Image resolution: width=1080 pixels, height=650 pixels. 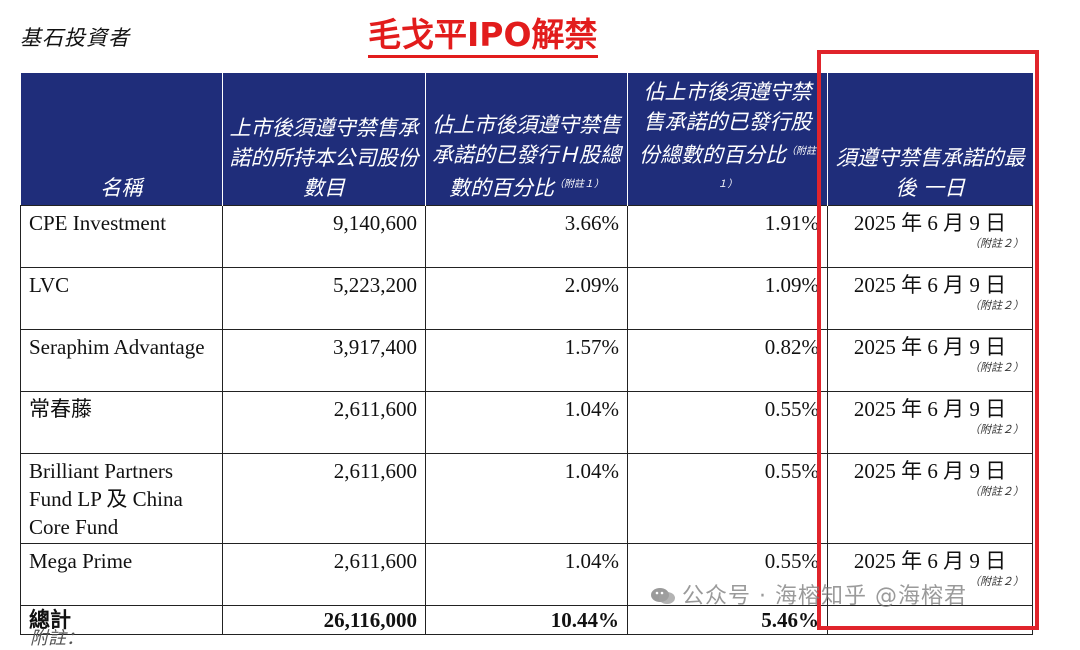 I want to click on investor-name: 常春藤, so click(x=121, y=422).